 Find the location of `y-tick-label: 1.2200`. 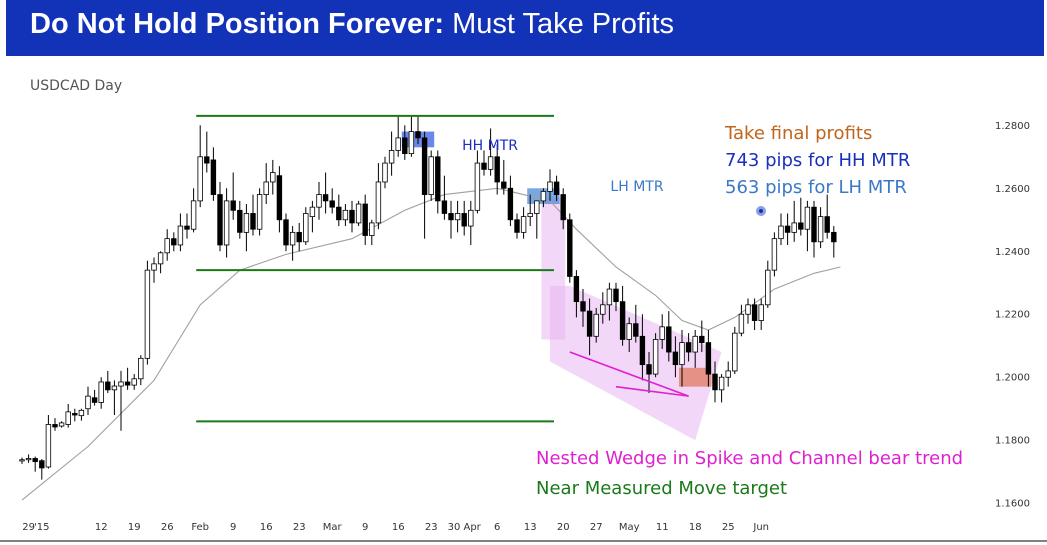

y-tick-label: 1.2200 is located at coordinates (1012, 315).